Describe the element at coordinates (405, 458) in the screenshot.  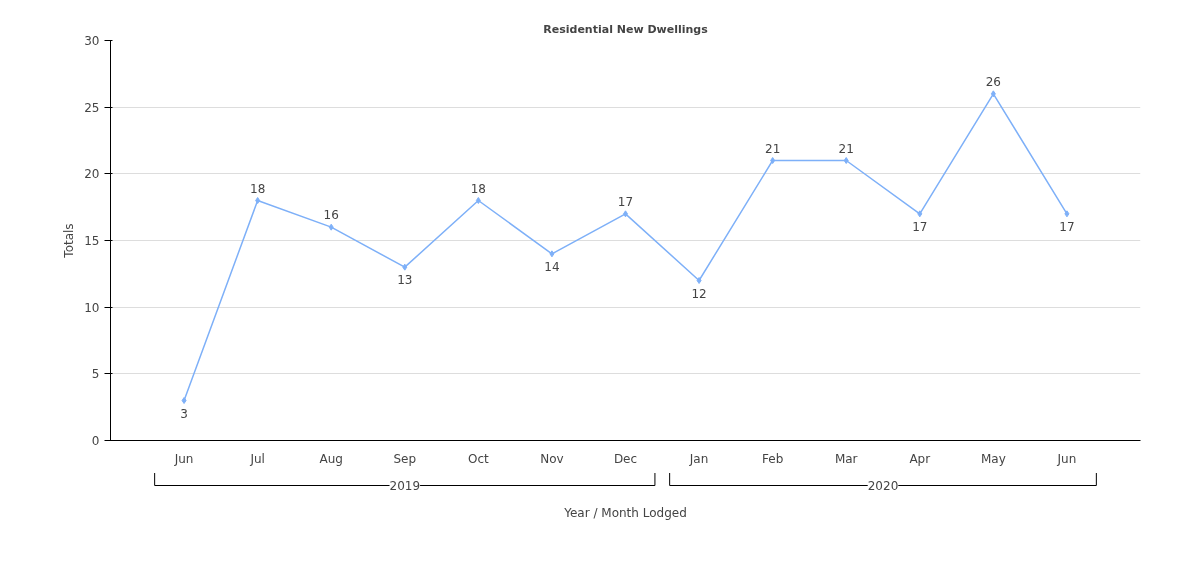
I see `x-tick-label: Sep` at that location.